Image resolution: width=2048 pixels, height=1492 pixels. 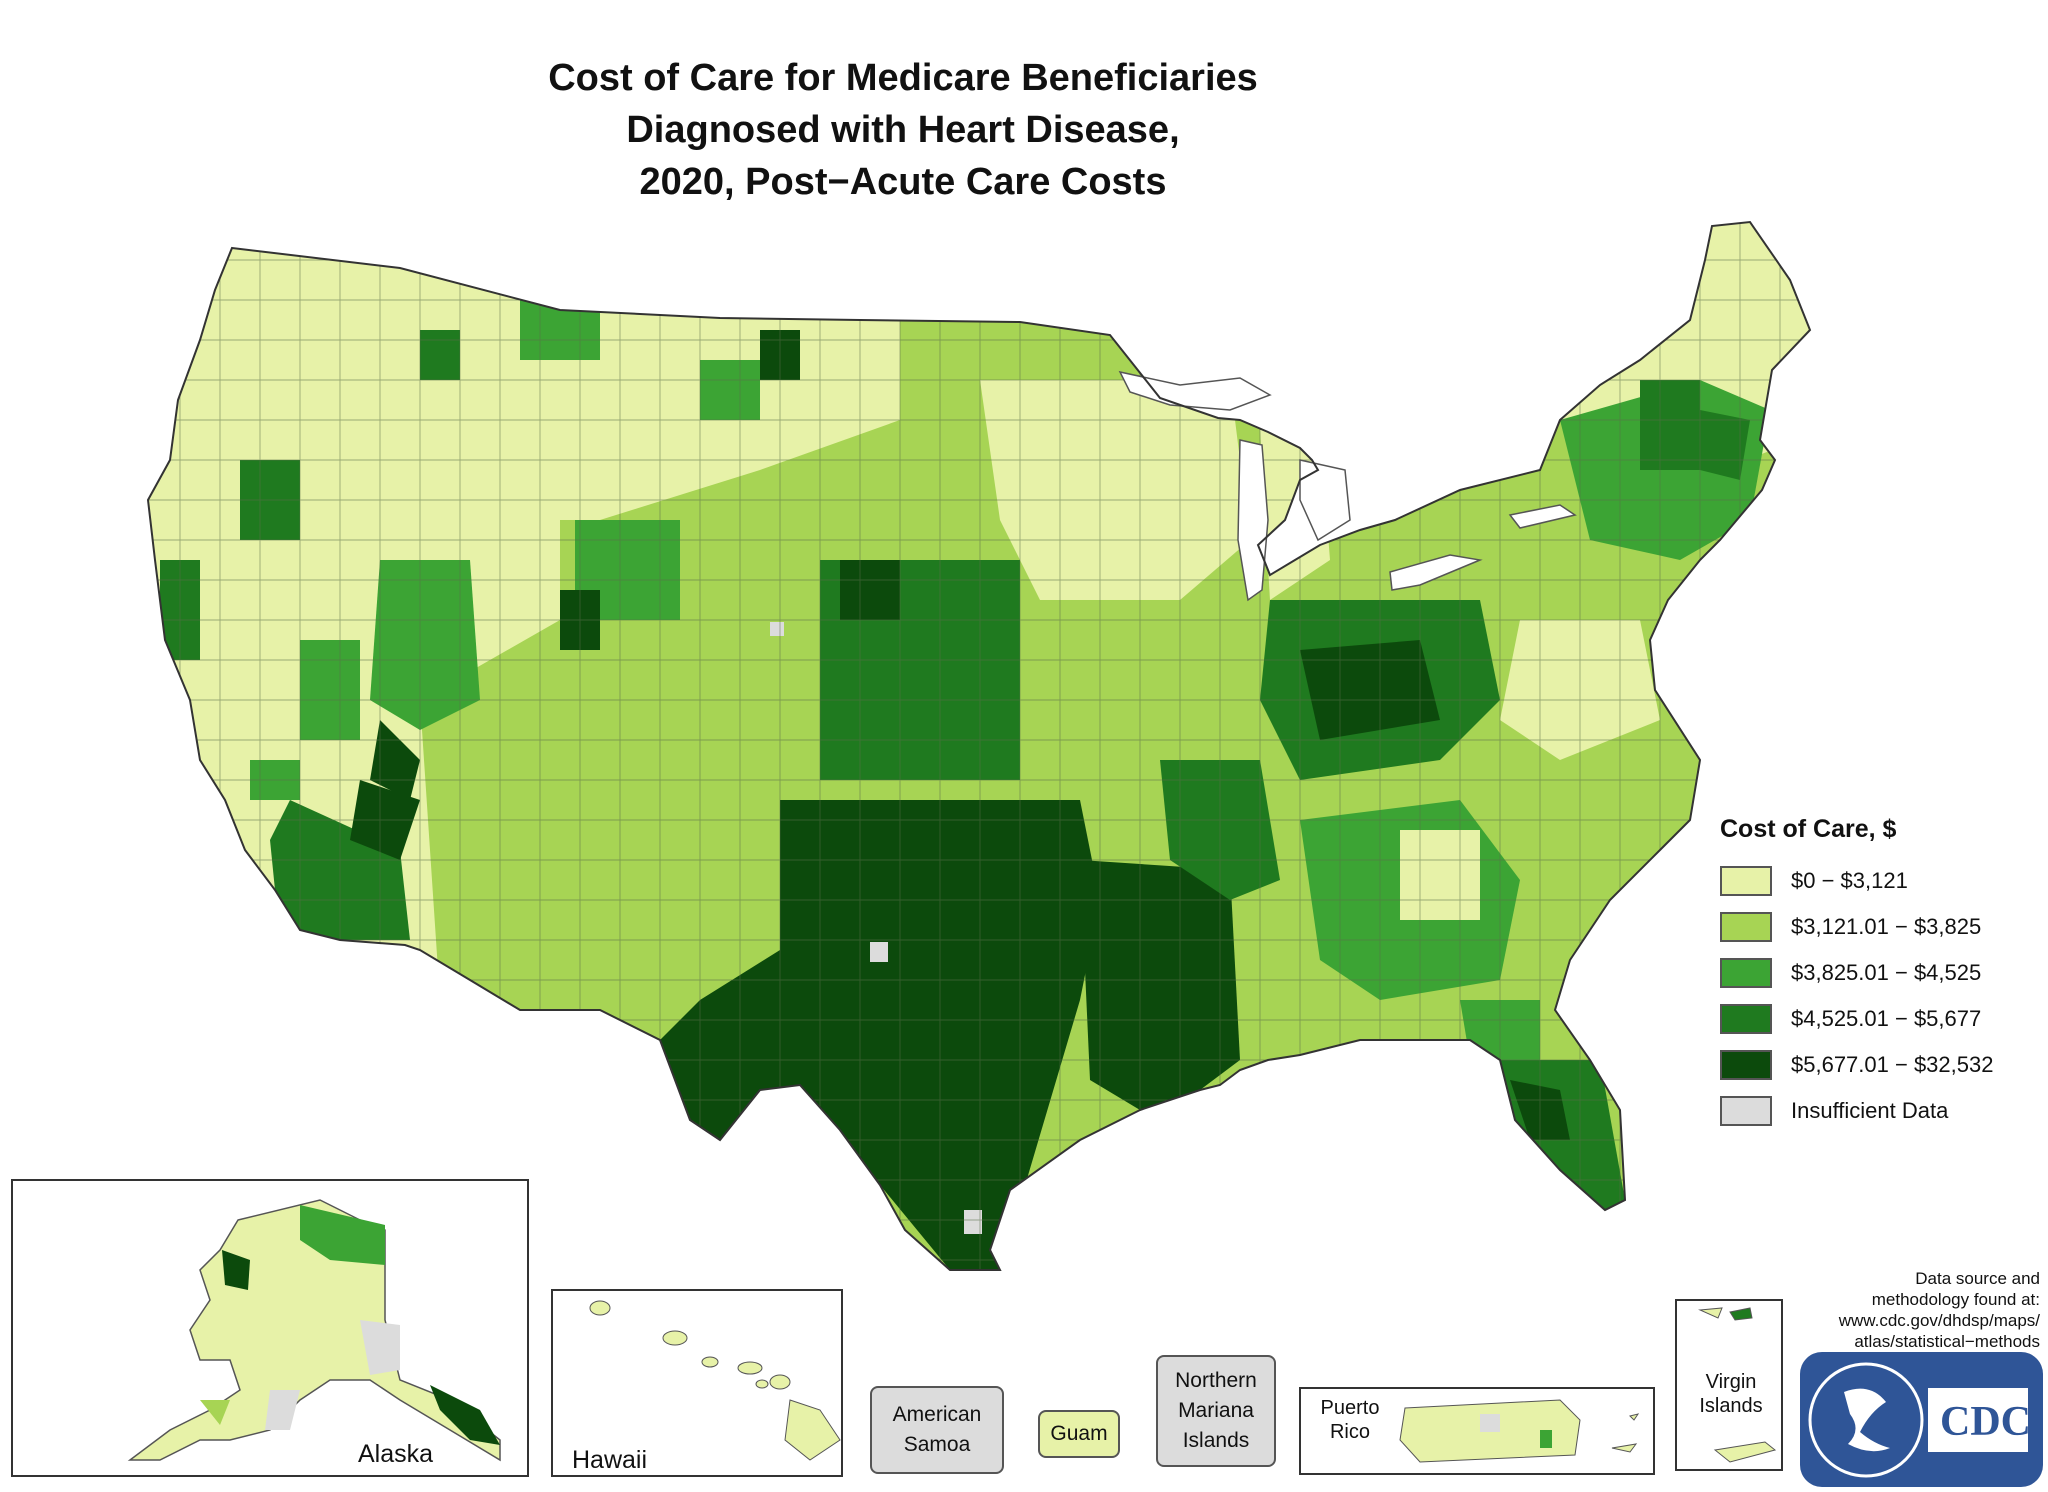 What do you see at coordinates (1918, 1420) in the screenshot?
I see `hhs-seal-icon` at bounding box center [1918, 1420].